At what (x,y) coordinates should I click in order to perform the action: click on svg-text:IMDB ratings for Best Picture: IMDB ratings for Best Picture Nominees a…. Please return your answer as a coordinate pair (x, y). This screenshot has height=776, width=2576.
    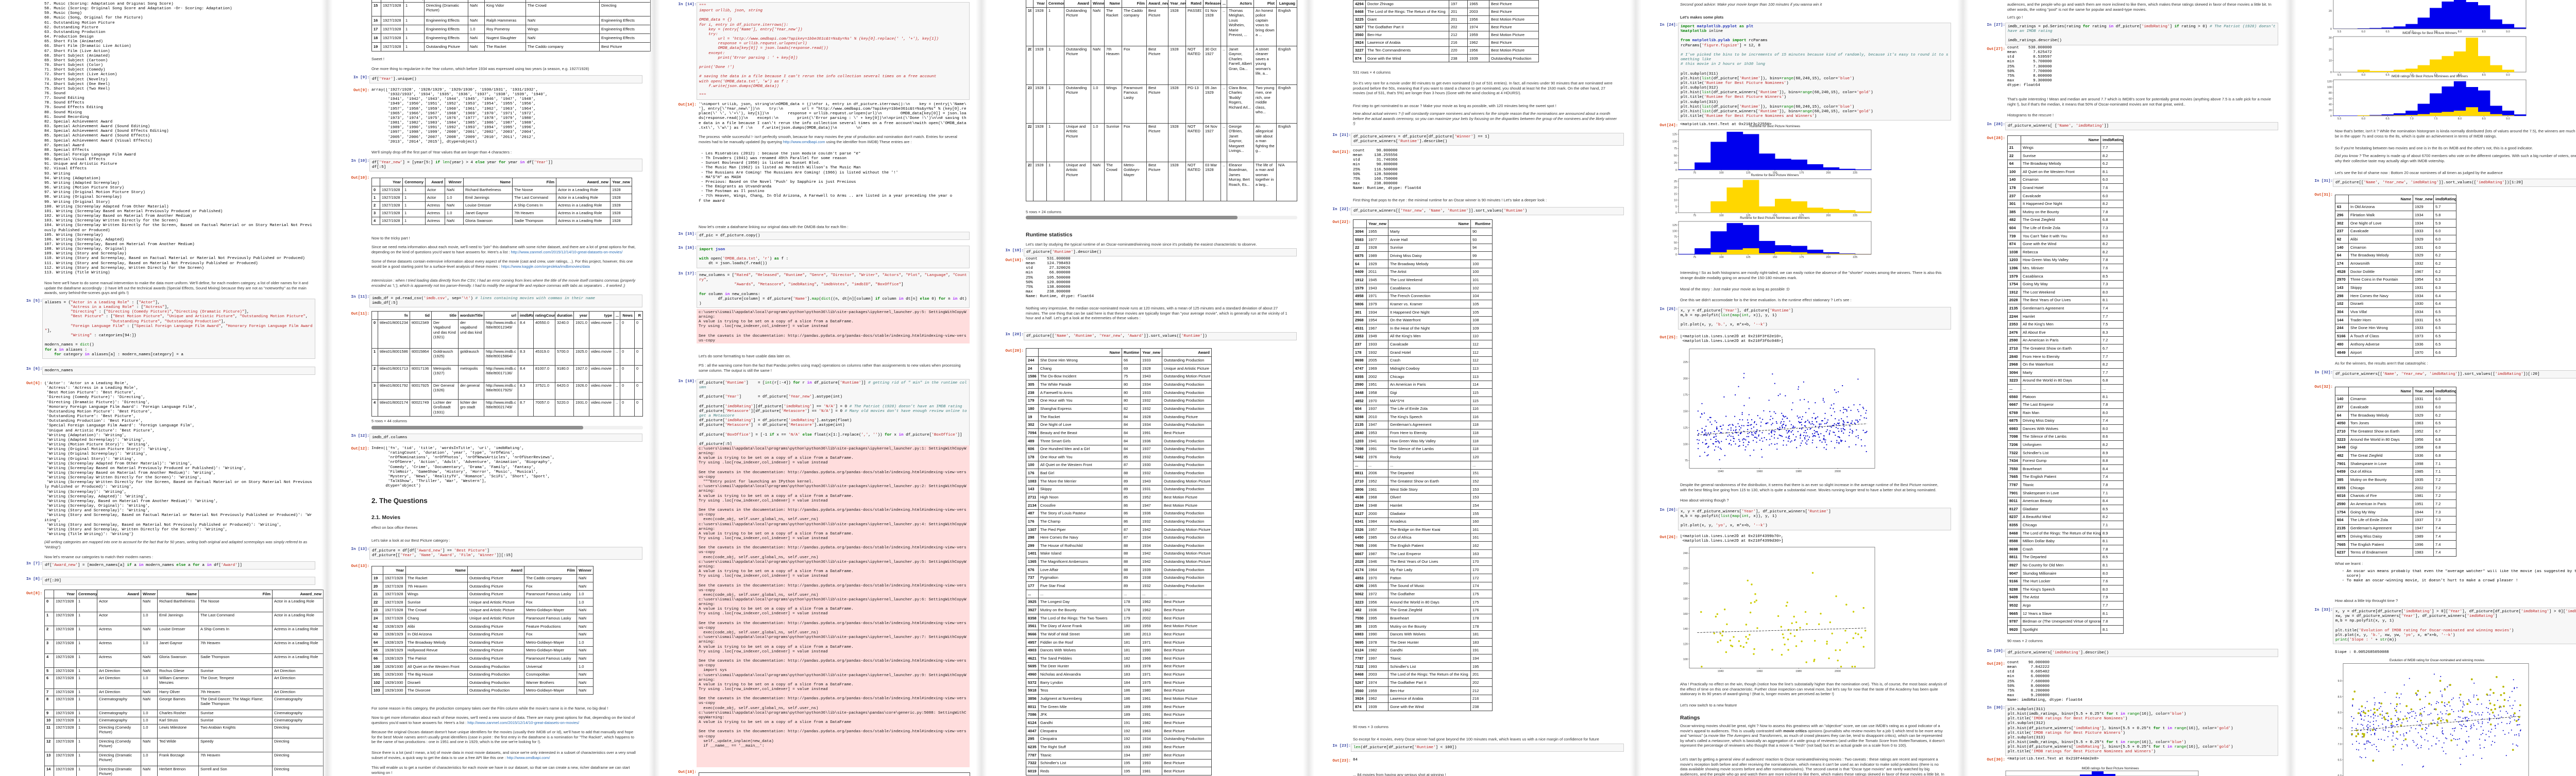
    Looking at the image, I should click on (2430, 76).